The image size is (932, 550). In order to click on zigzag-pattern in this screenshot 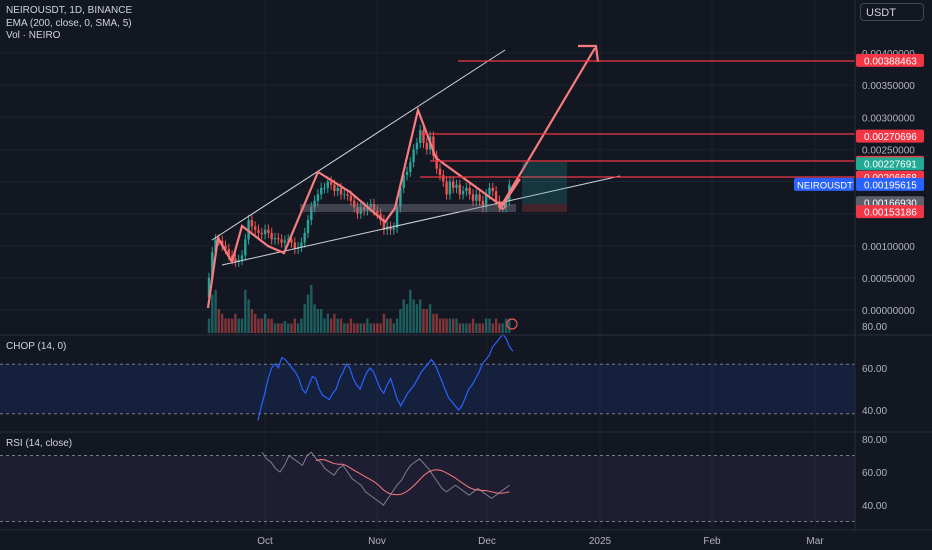, I will do `click(363, 207)`.